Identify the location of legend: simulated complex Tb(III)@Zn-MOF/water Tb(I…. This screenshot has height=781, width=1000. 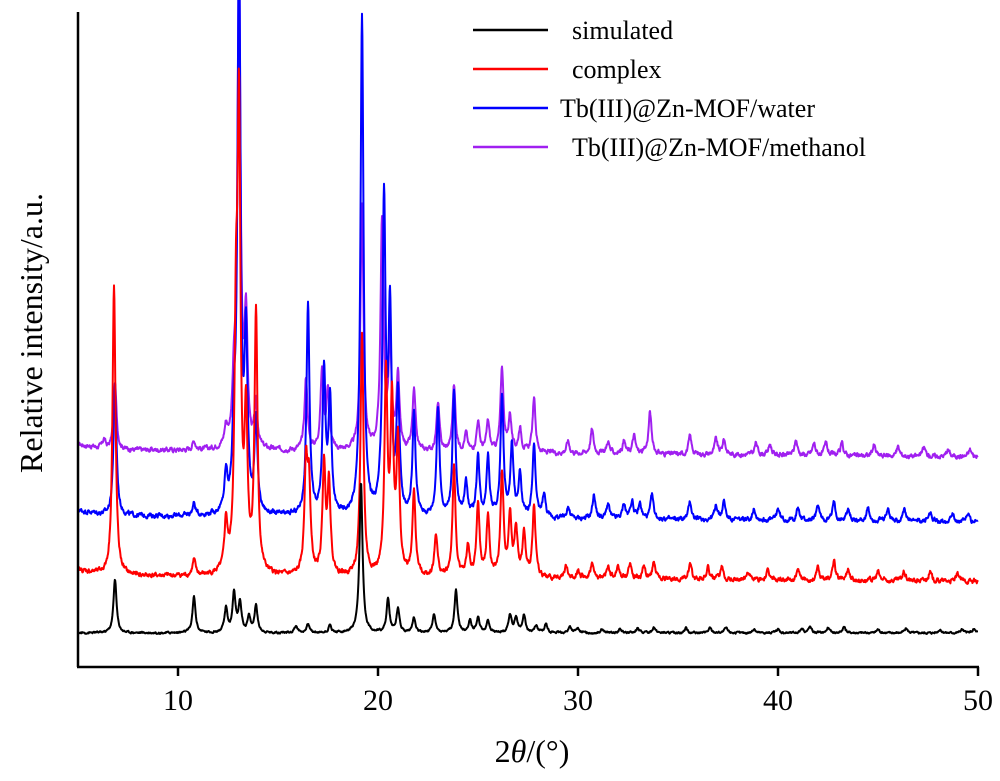
(669, 89).